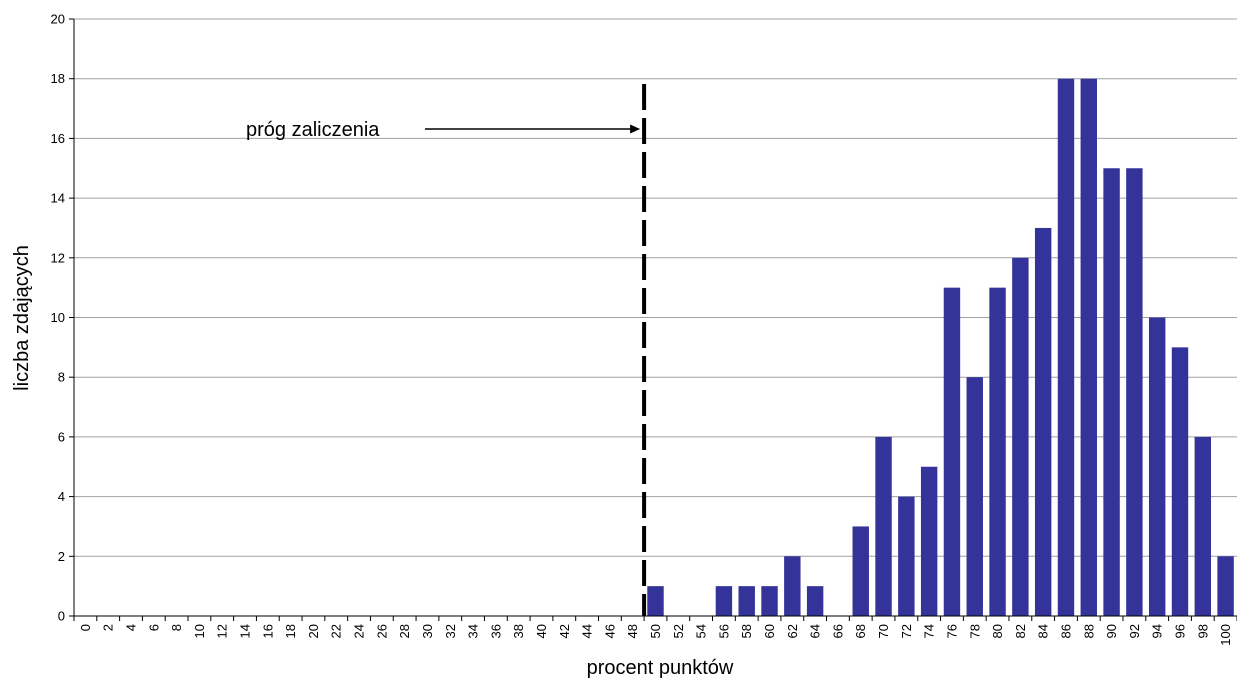 The height and width of the screenshot is (681, 1237). What do you see at coordinates (746, 631) in the screenshot?
I see `x-tick-label-58: 58` at bounding box center [746, 631].